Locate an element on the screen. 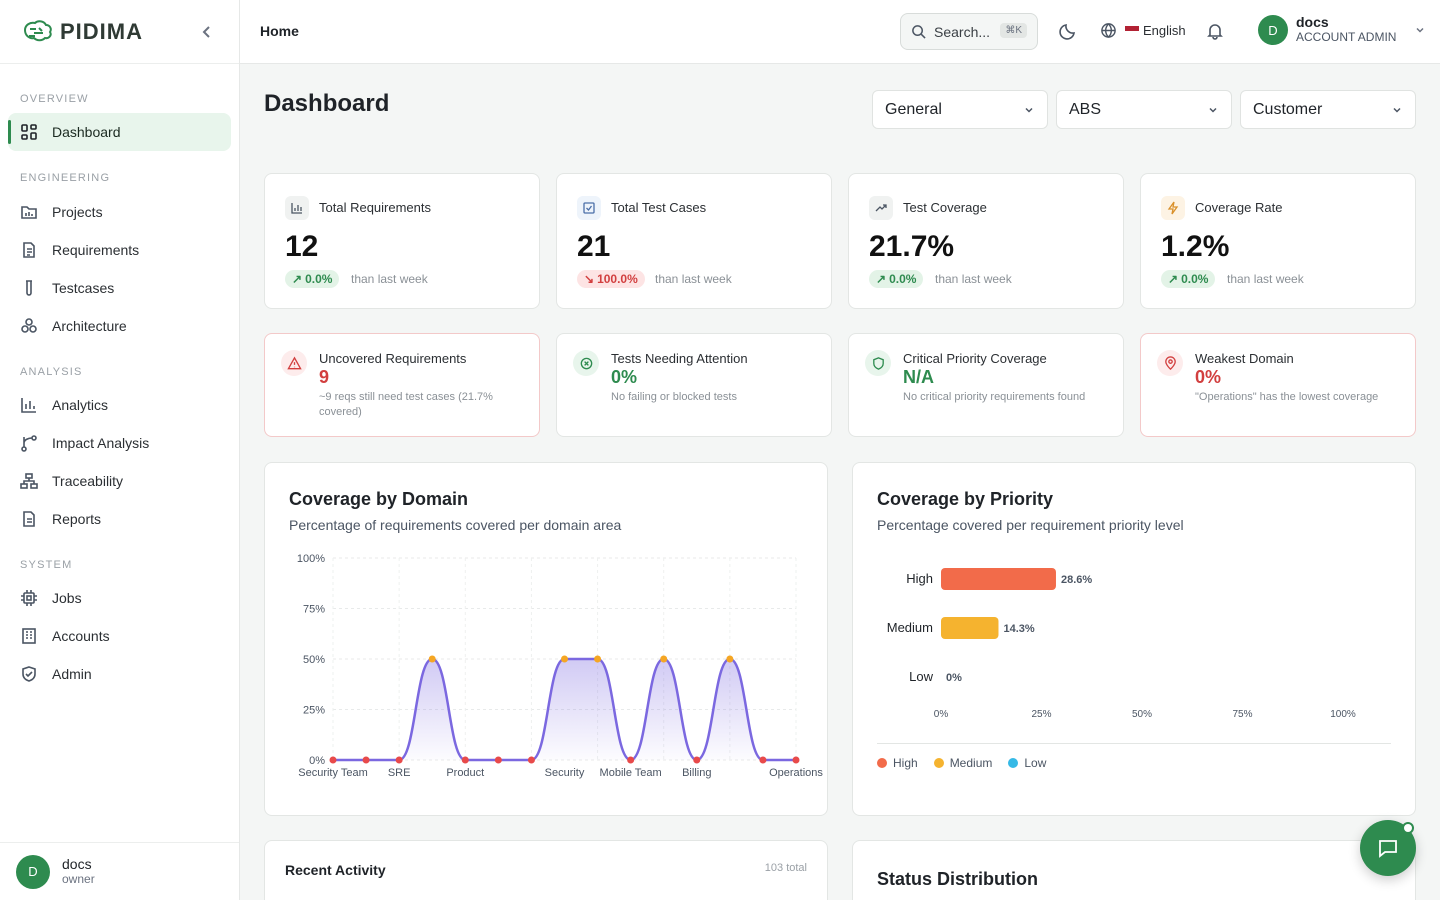 The height and width of the screenshot is (900, 1440). sidebar-item-label: Testcases is located at coordinates (83, 288).